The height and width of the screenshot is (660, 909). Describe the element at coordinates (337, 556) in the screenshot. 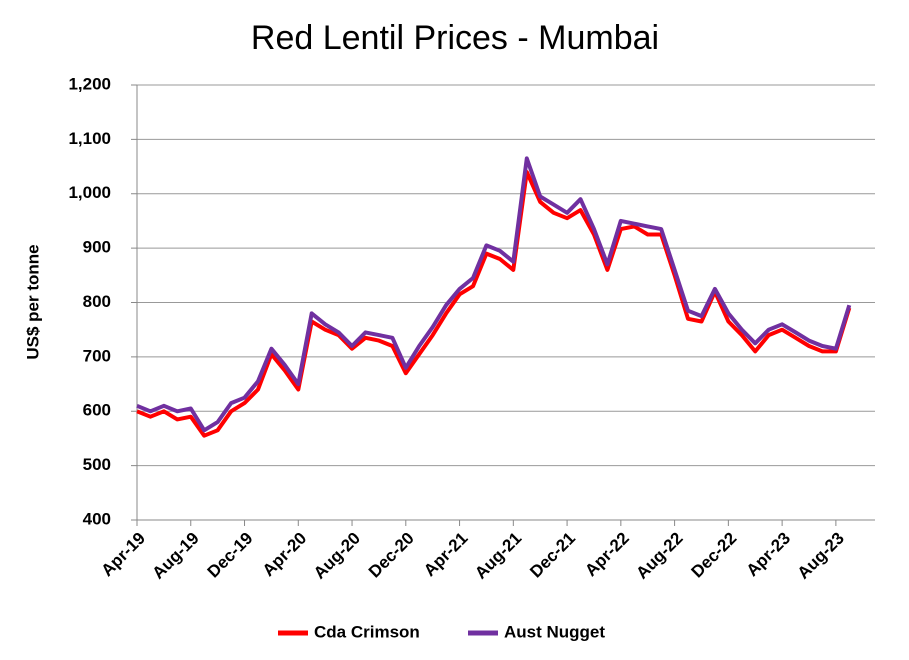

I see `x-tick-label: Aug-20` at that location.